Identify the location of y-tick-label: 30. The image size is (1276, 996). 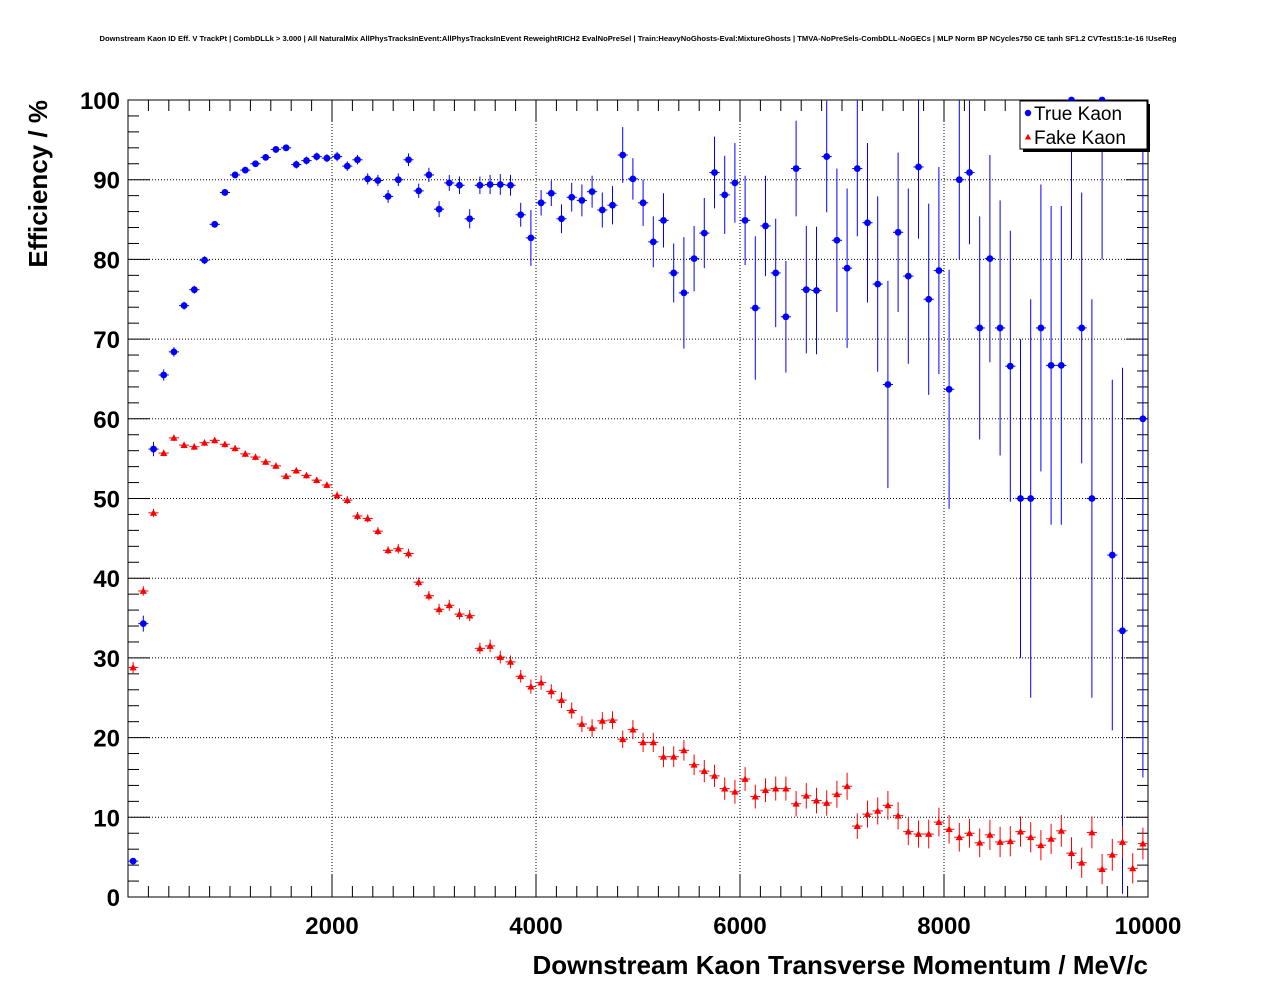
(106, 659).